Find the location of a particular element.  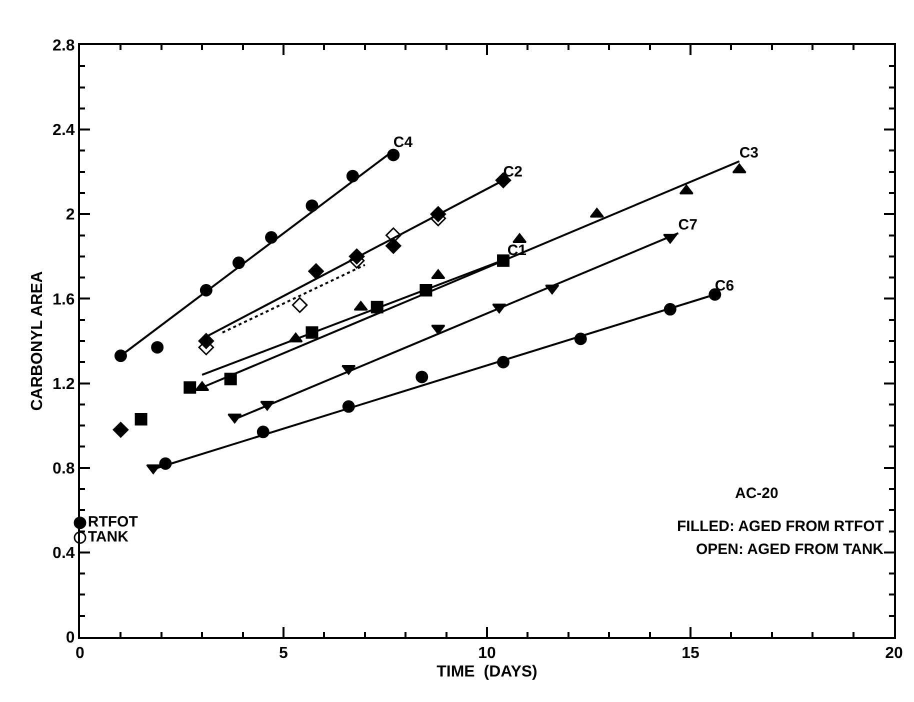

annotation: AC-20 is located at coordinates (756, 493).